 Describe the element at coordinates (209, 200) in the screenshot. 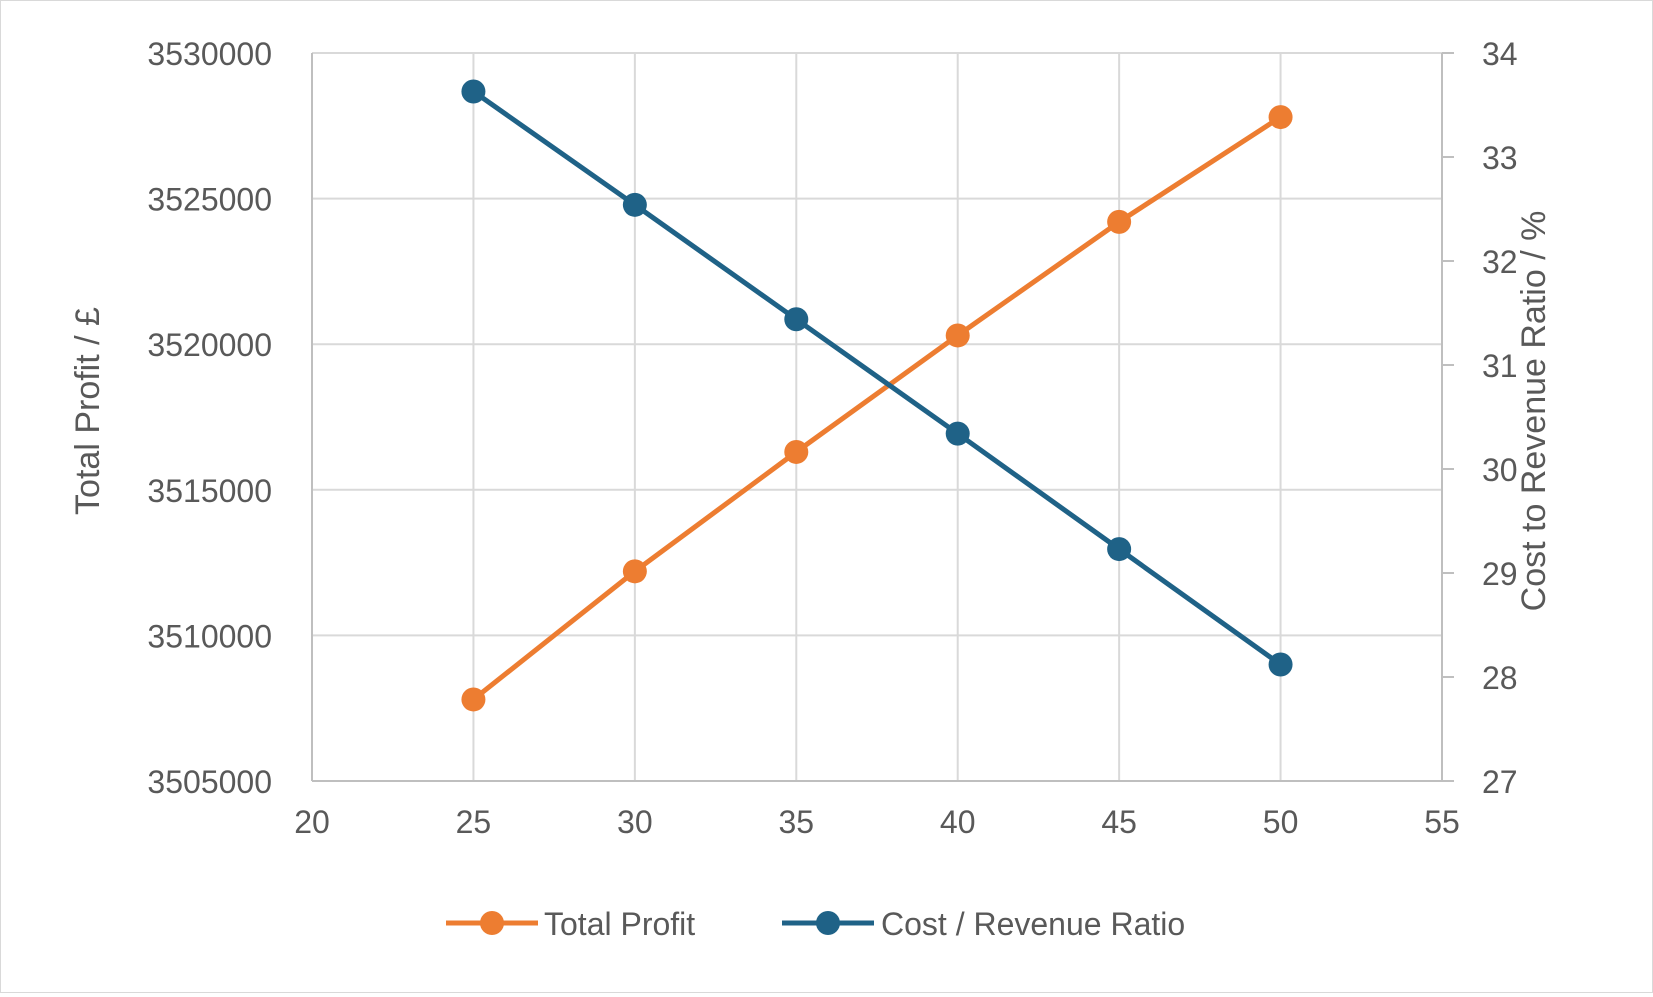

I see `y-tick-label: 3525000` at that location.